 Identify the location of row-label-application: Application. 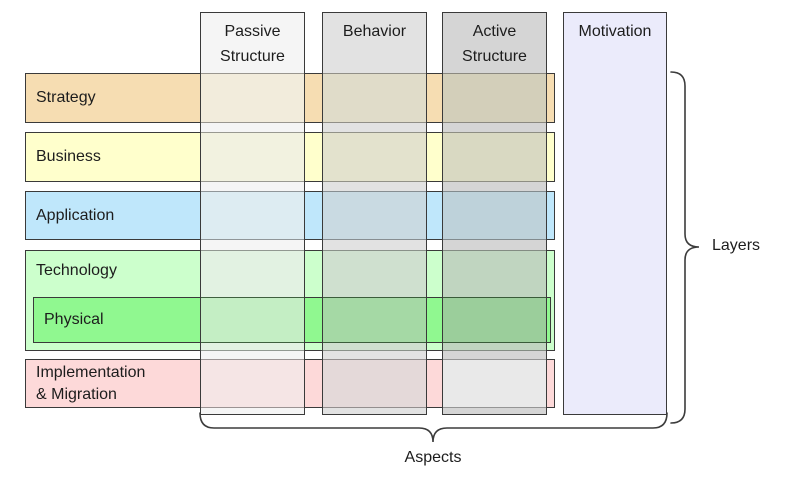
(290, 215).